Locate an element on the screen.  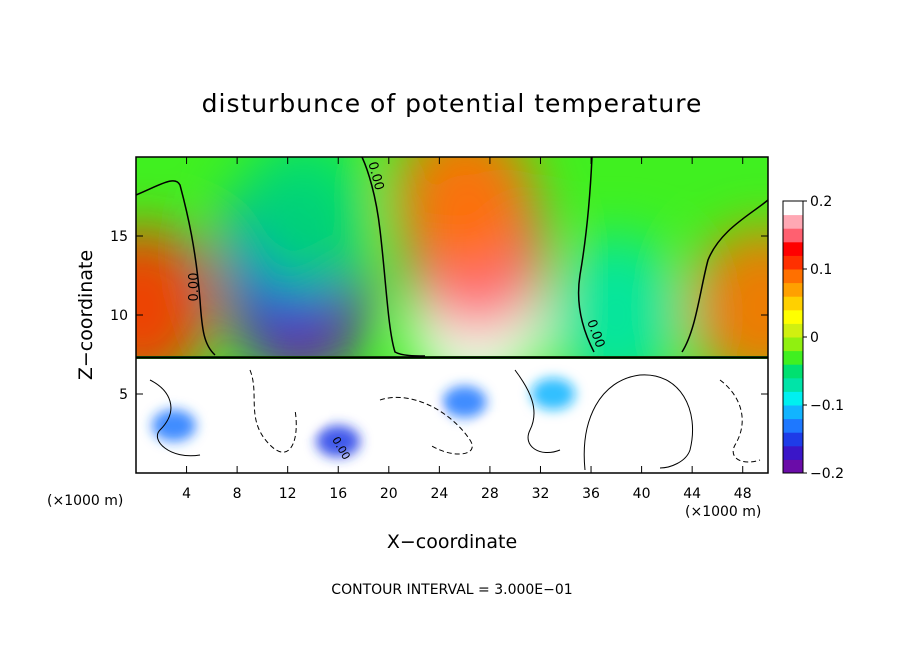
lower-contour-e is located at coordinates (537, 411).